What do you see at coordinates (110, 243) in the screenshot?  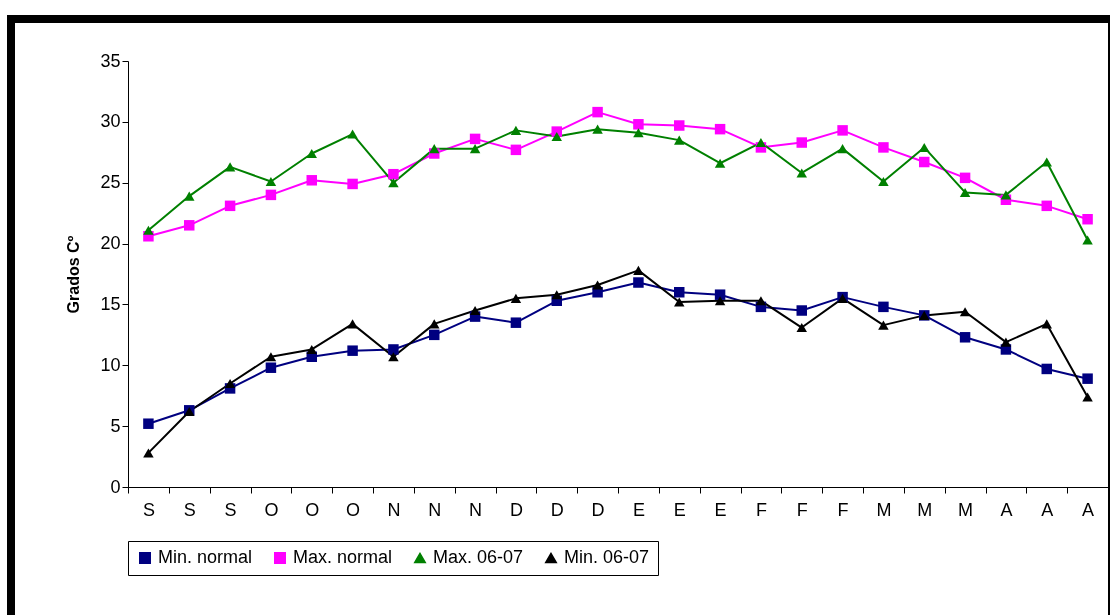 I see `y-tick-label: 20` at bounding box center [110, 243].